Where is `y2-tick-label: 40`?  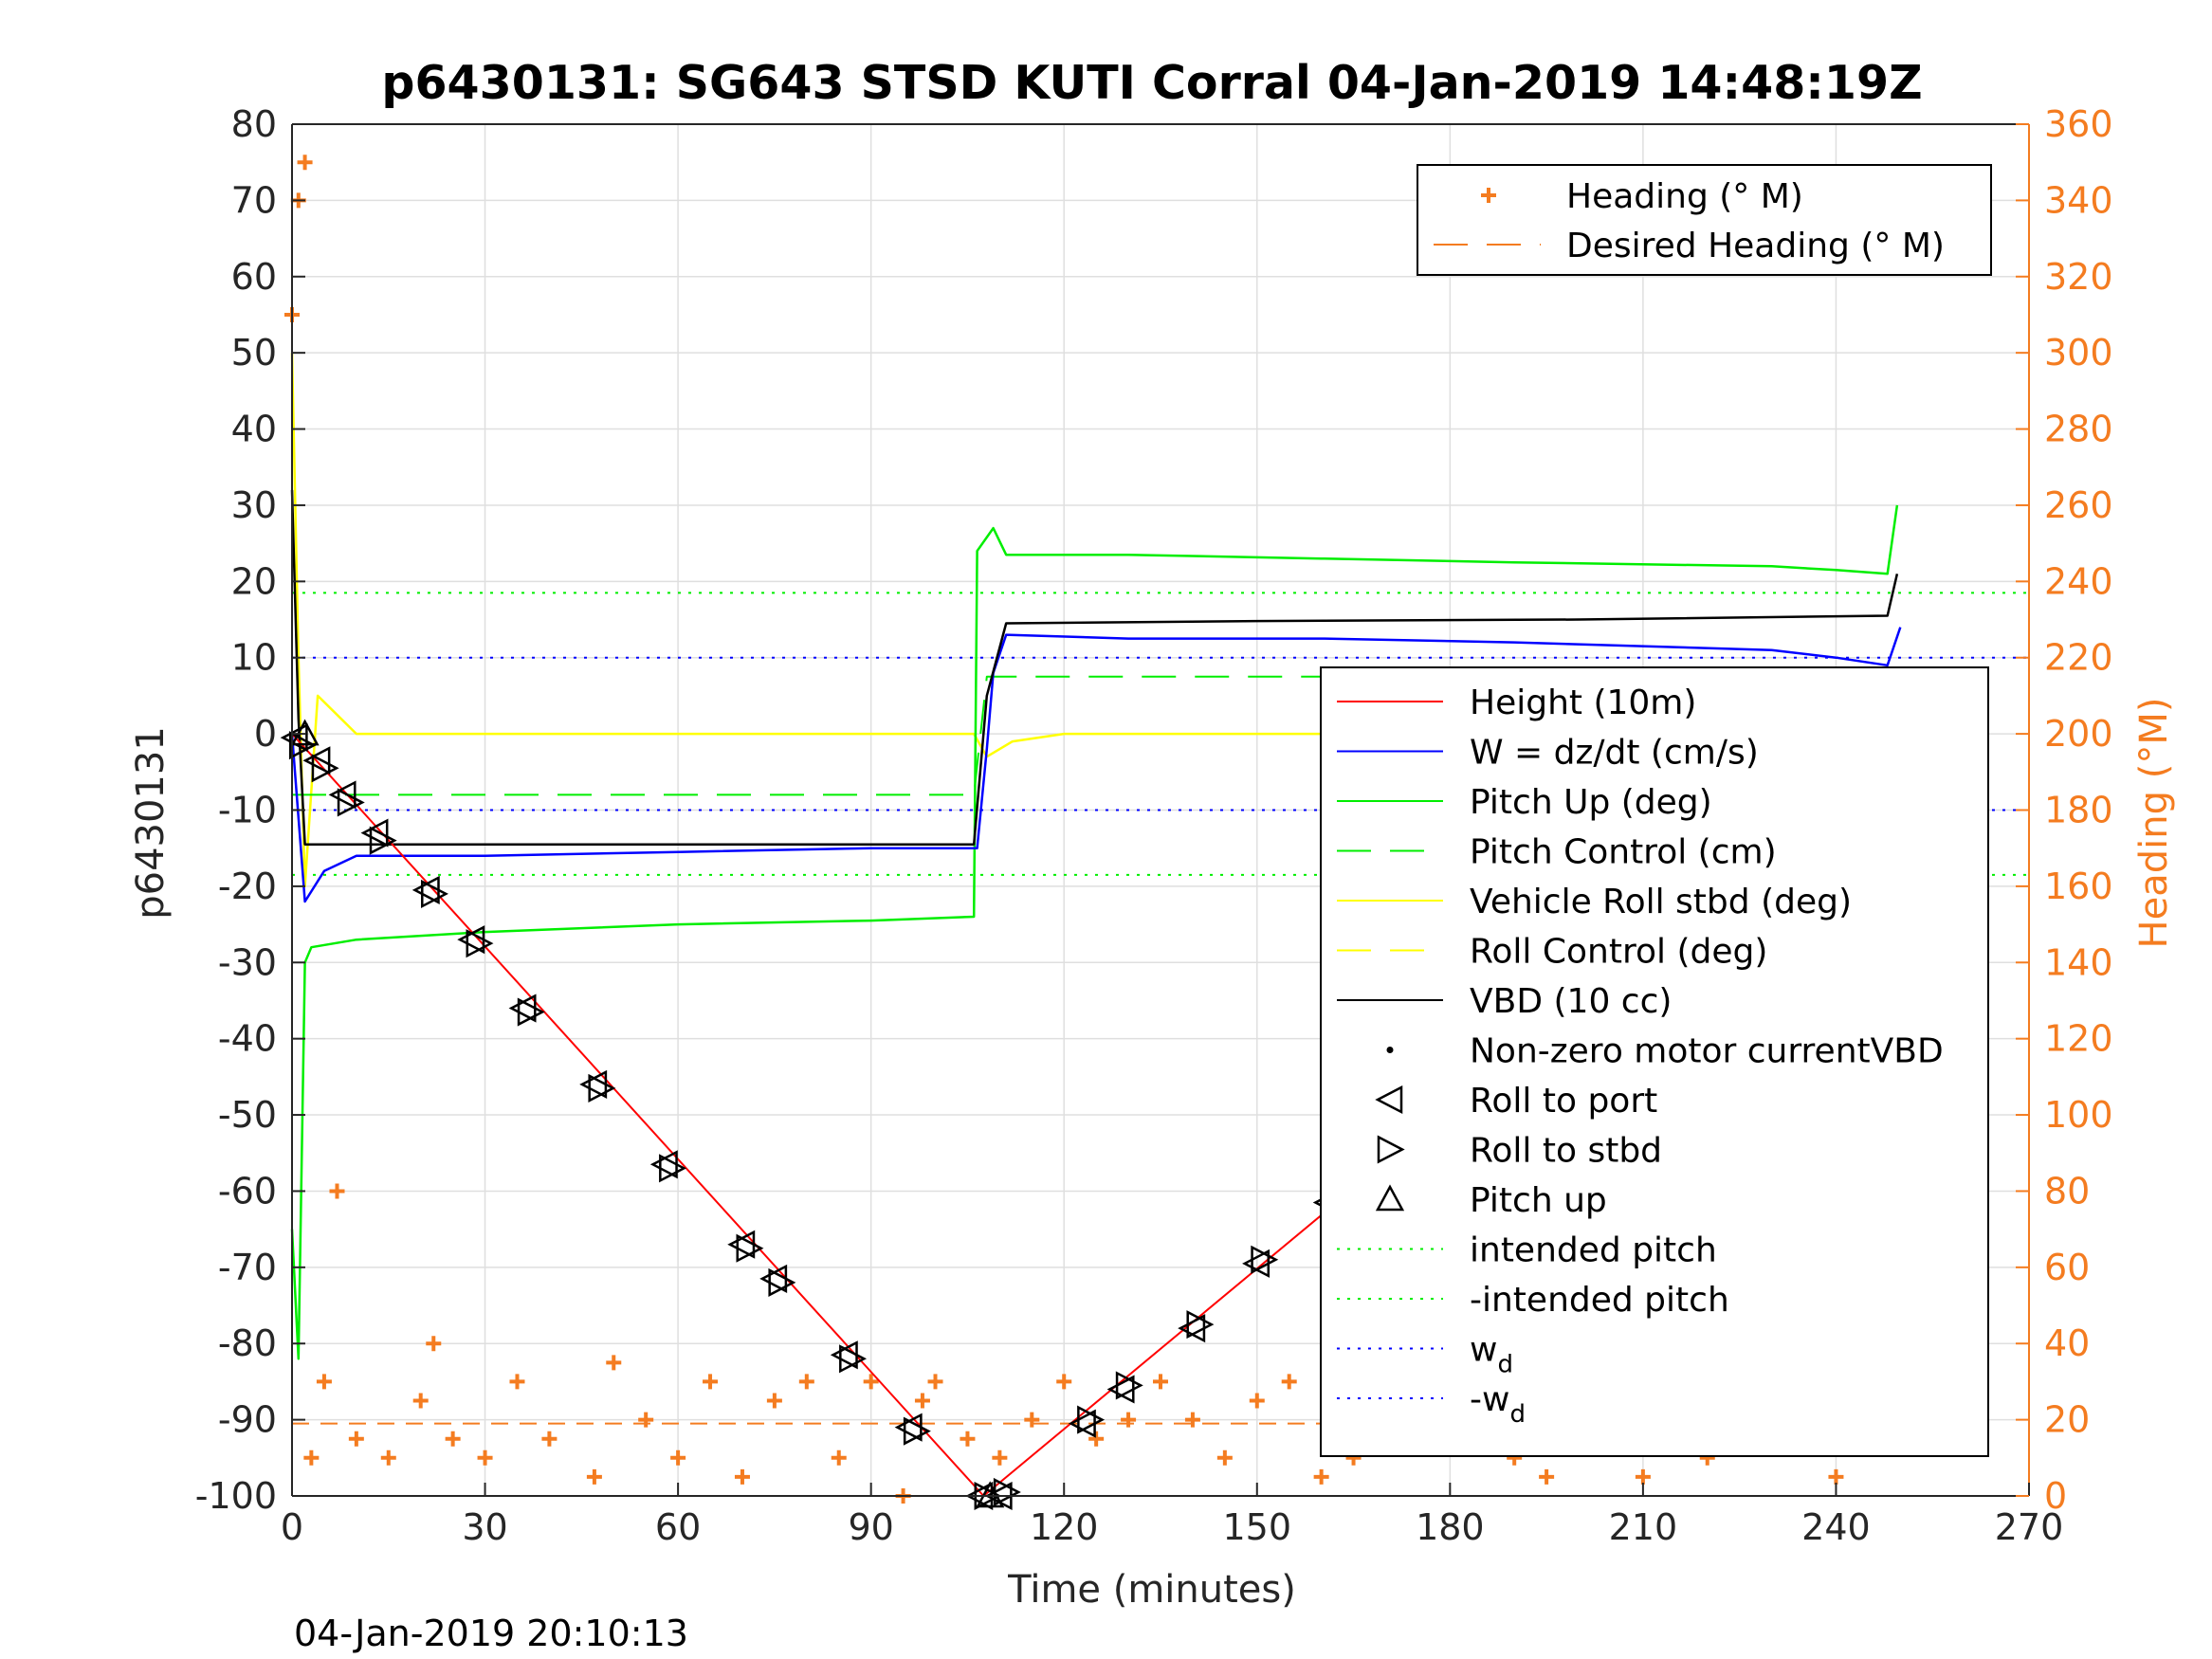
y2-tick-label: 40 is located at coordinates (2067, 1343).